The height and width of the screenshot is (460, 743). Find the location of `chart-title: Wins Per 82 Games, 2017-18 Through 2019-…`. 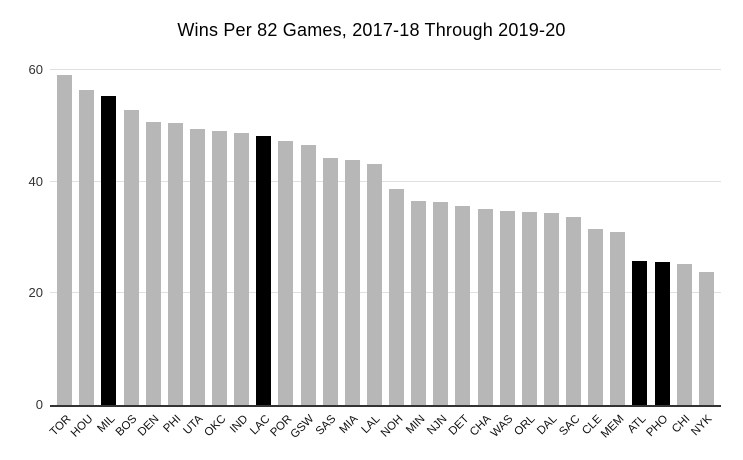

chart-title: Wins Per 82 Games, 2017-18 Through 2019-… is located at coordinates (371, 30).